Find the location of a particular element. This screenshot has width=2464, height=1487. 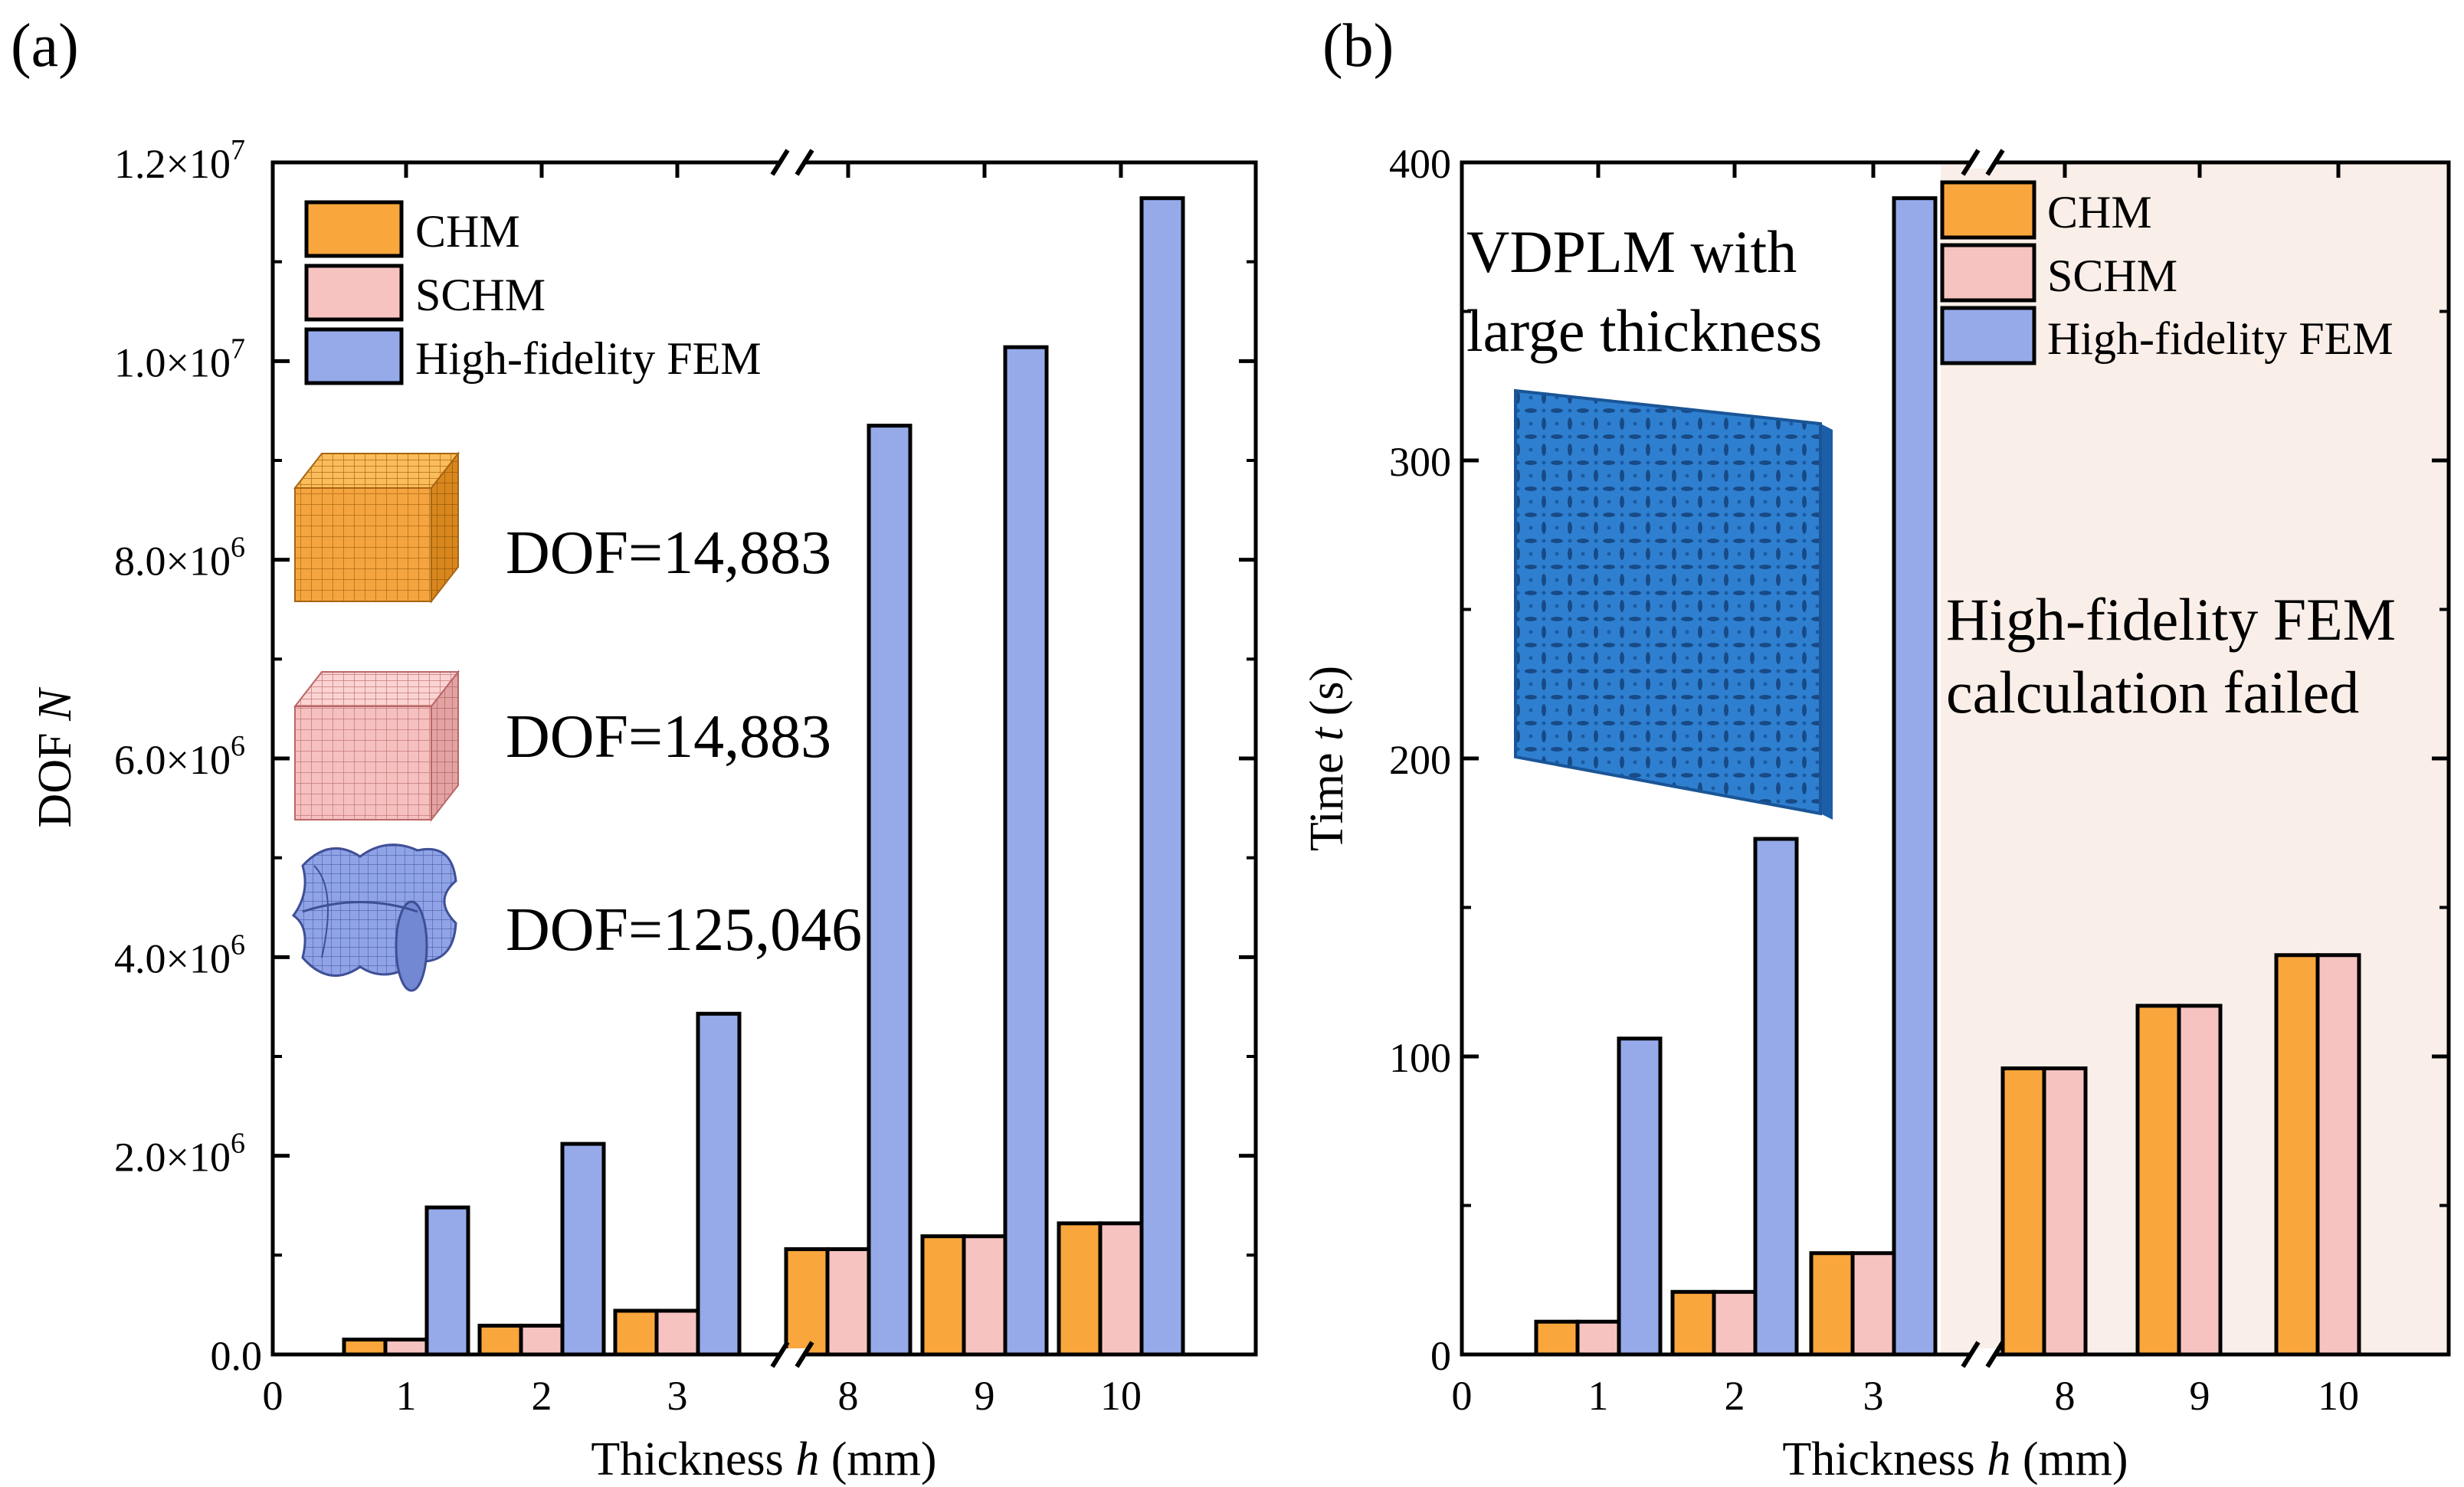

annotation-vdplm-line1: VDPLM with is located at coordinates (1631, 251).